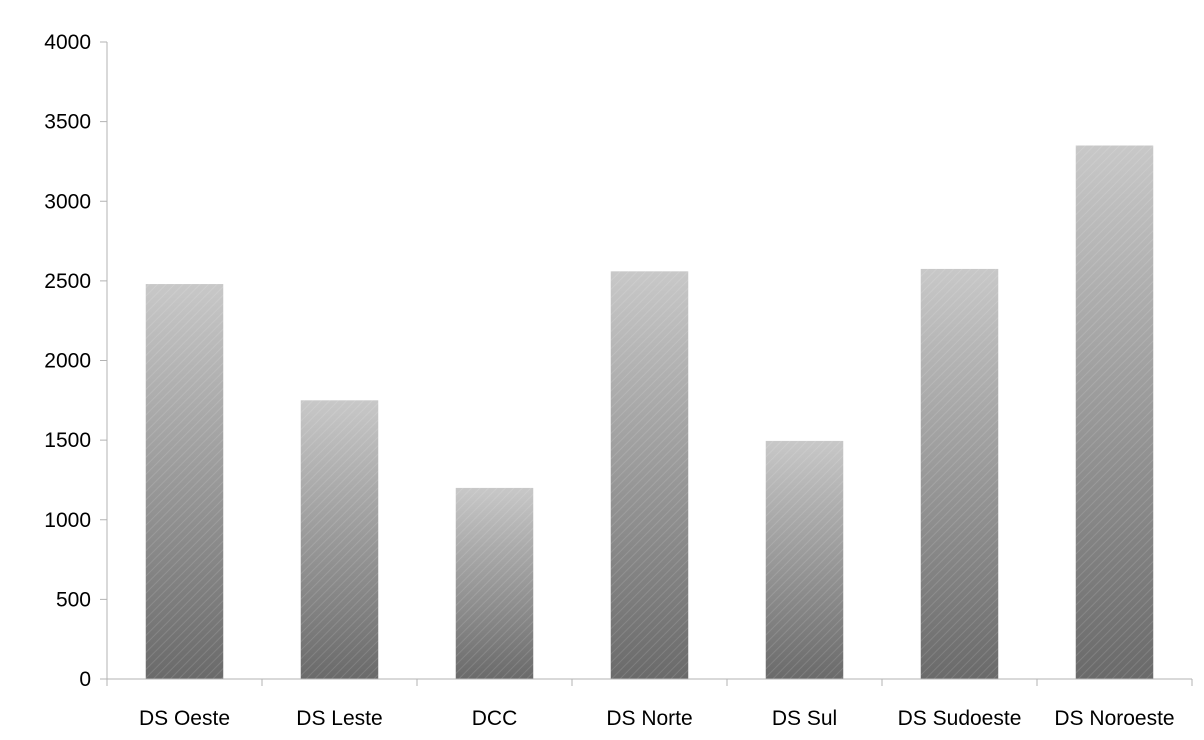 The image size is (1204, 740). Describe the element at coordinates (960, 718) in the screenshot. I see `x-tick-label: DS Sudoeste` at that location.